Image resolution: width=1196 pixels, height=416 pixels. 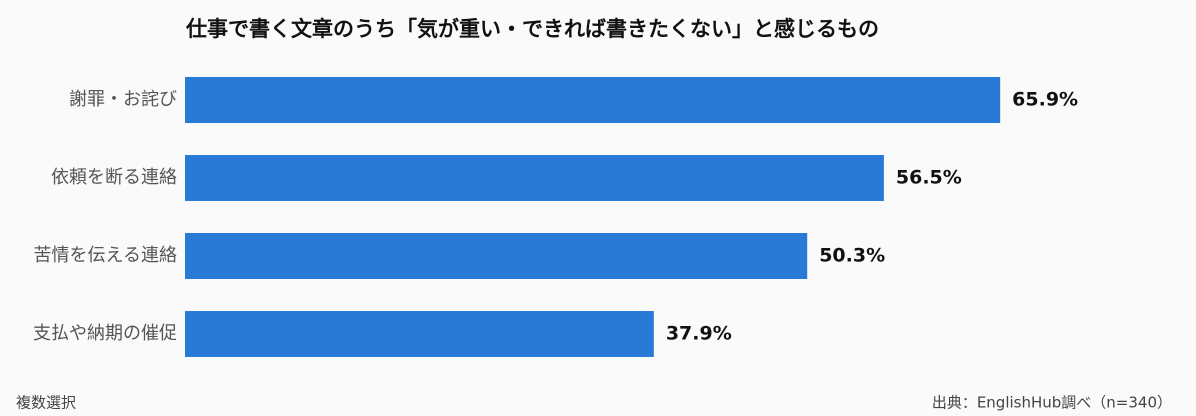 I want to click on value-label: 65.9%, so click(x=1045, y=100).